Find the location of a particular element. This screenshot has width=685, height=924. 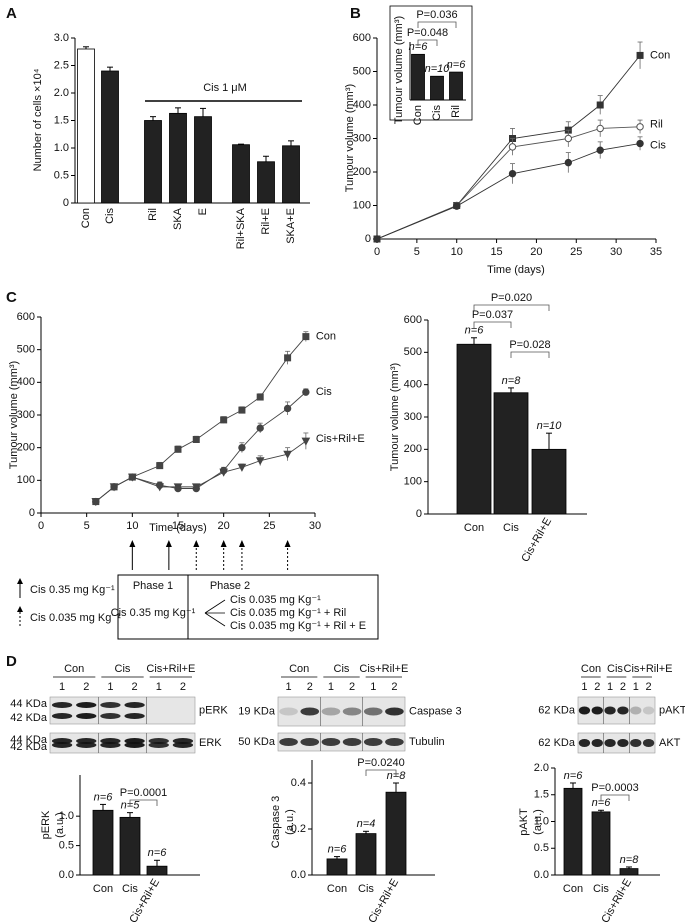

panel-label: C is located at coordinates (11, 297).